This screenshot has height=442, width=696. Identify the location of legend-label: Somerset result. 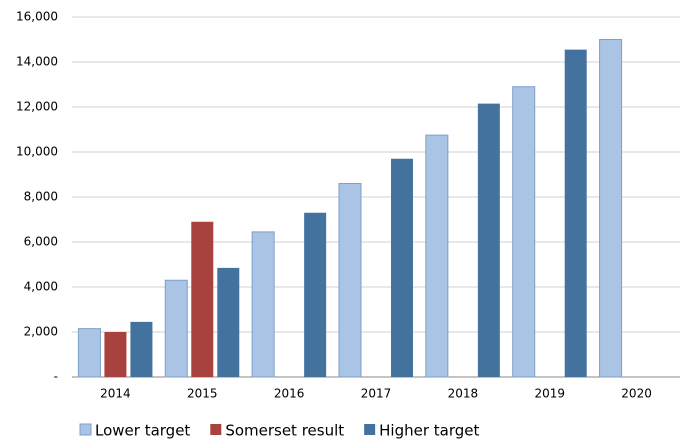
(284, 431).